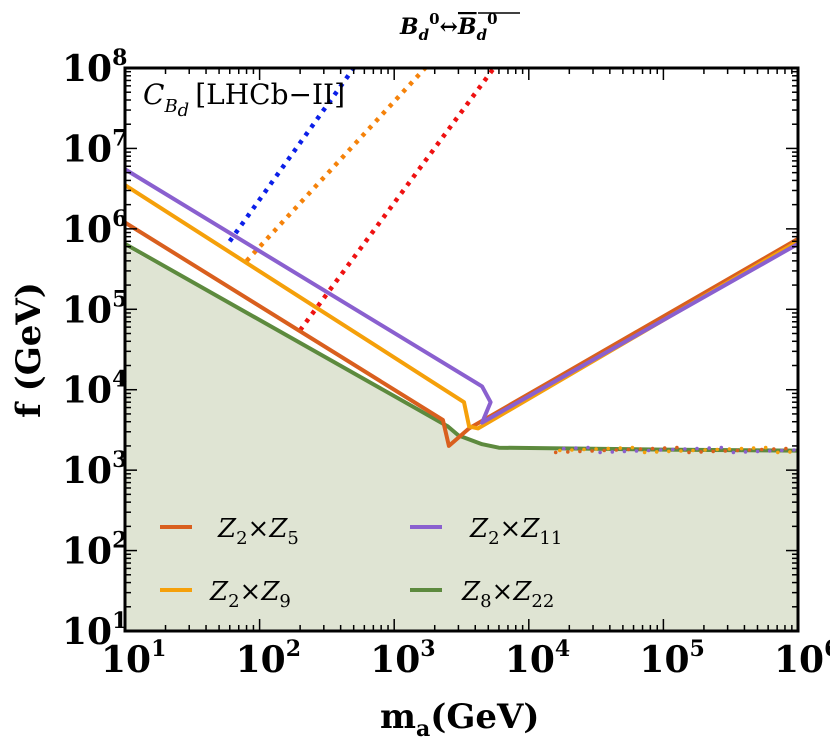 This screenshot has width=830, height=741. What do you see at coordinates (448, 27) in the screenshot?
I see `chart-title: Bd0↔Bd0` at bounding box center [448, 27].